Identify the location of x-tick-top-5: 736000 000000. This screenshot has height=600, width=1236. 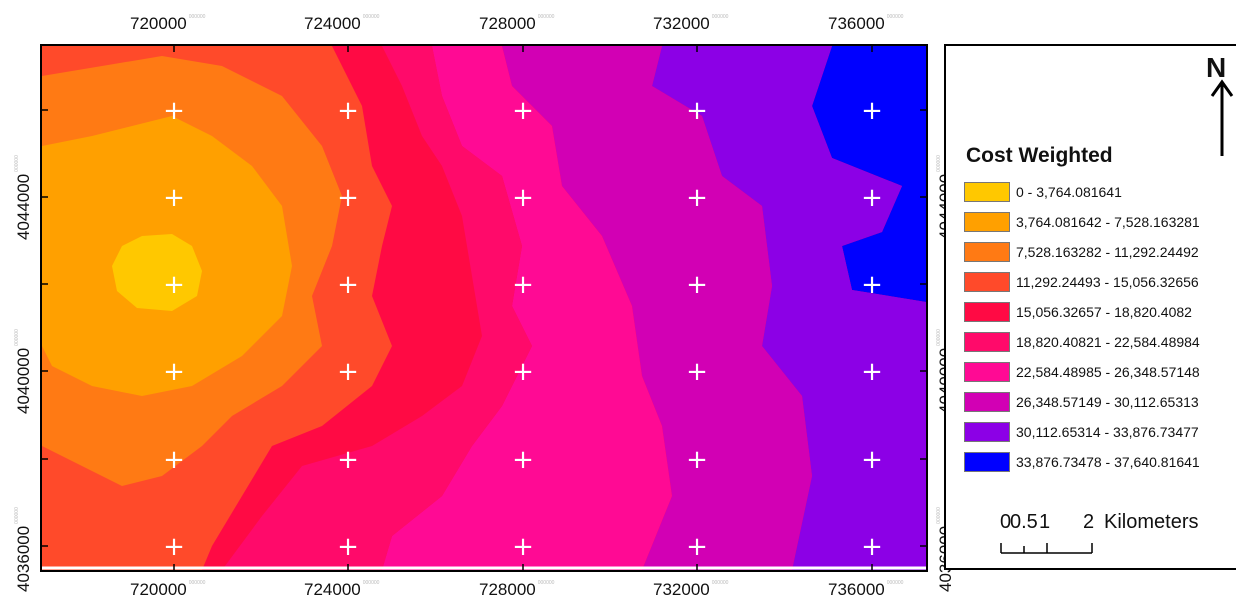
(866, 23).